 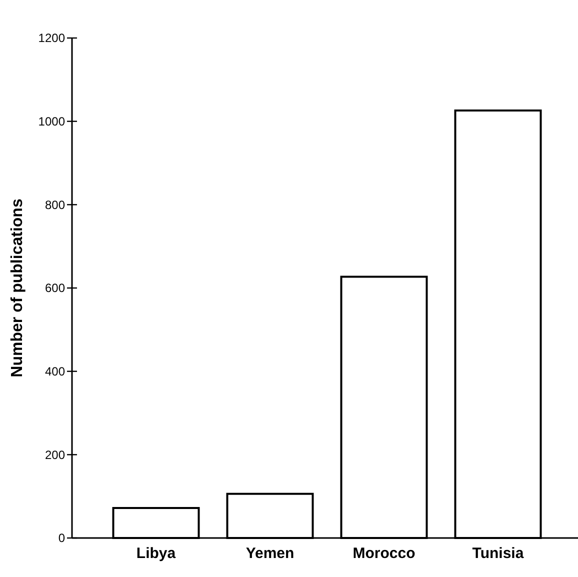 I want to click on y-tick-label: 600, so click(x=55, y=288).